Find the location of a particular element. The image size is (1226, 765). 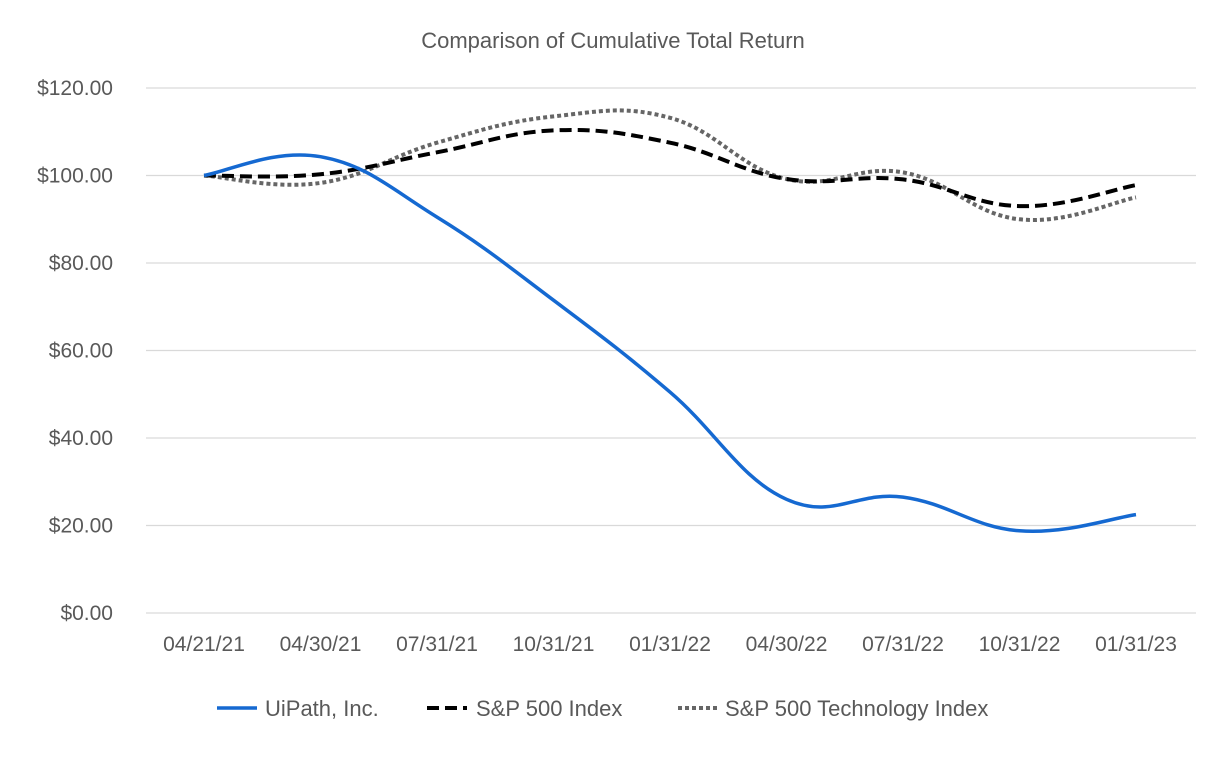

legend-label: UiPath, Inc. is located at coordinates (322, 708).